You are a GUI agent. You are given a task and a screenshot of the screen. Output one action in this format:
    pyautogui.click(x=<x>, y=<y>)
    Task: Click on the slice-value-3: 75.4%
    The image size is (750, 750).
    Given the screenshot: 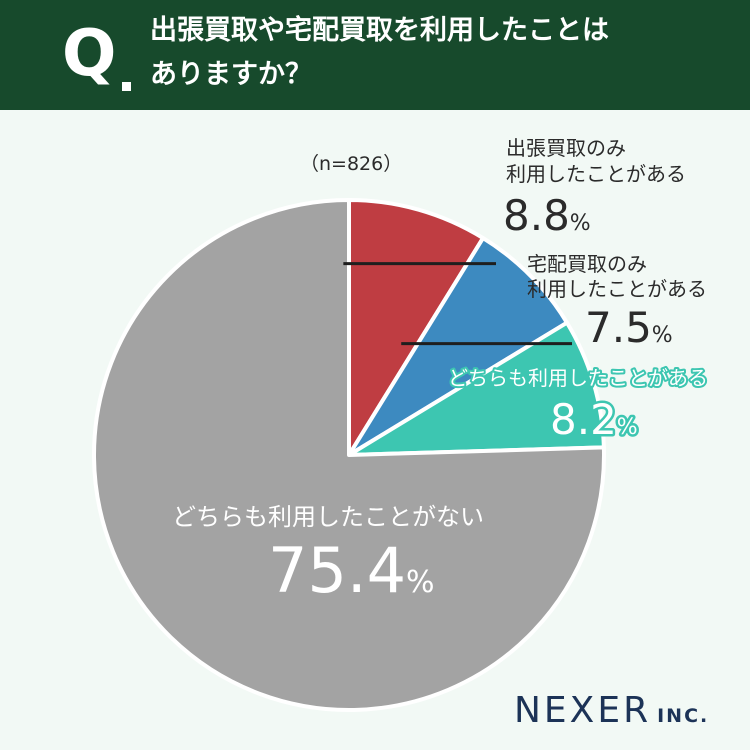 What is the action you would take?
    pyautogui.click(x=351, y=570)
    